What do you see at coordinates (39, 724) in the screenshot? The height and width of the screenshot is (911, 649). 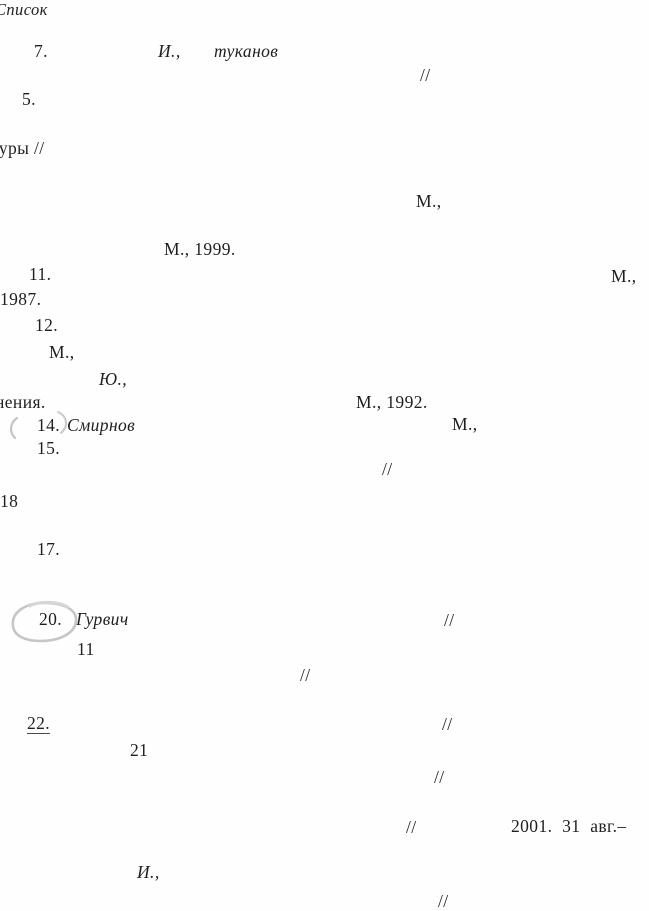 I see `ref-22-number: 22.` at bounding box center [39, 724].